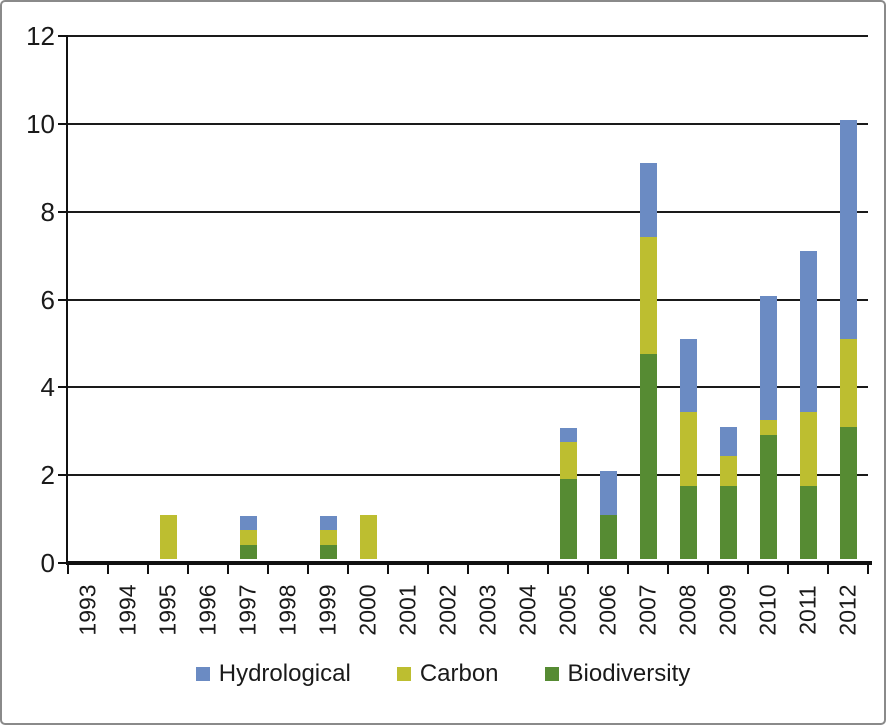 The height and width of the screenshot is (725, 886). What do you see at coordinates (248, 551) in the screenshot?
I see `bar-1997-biodiversity-segment` at bounding box center [248, 551].